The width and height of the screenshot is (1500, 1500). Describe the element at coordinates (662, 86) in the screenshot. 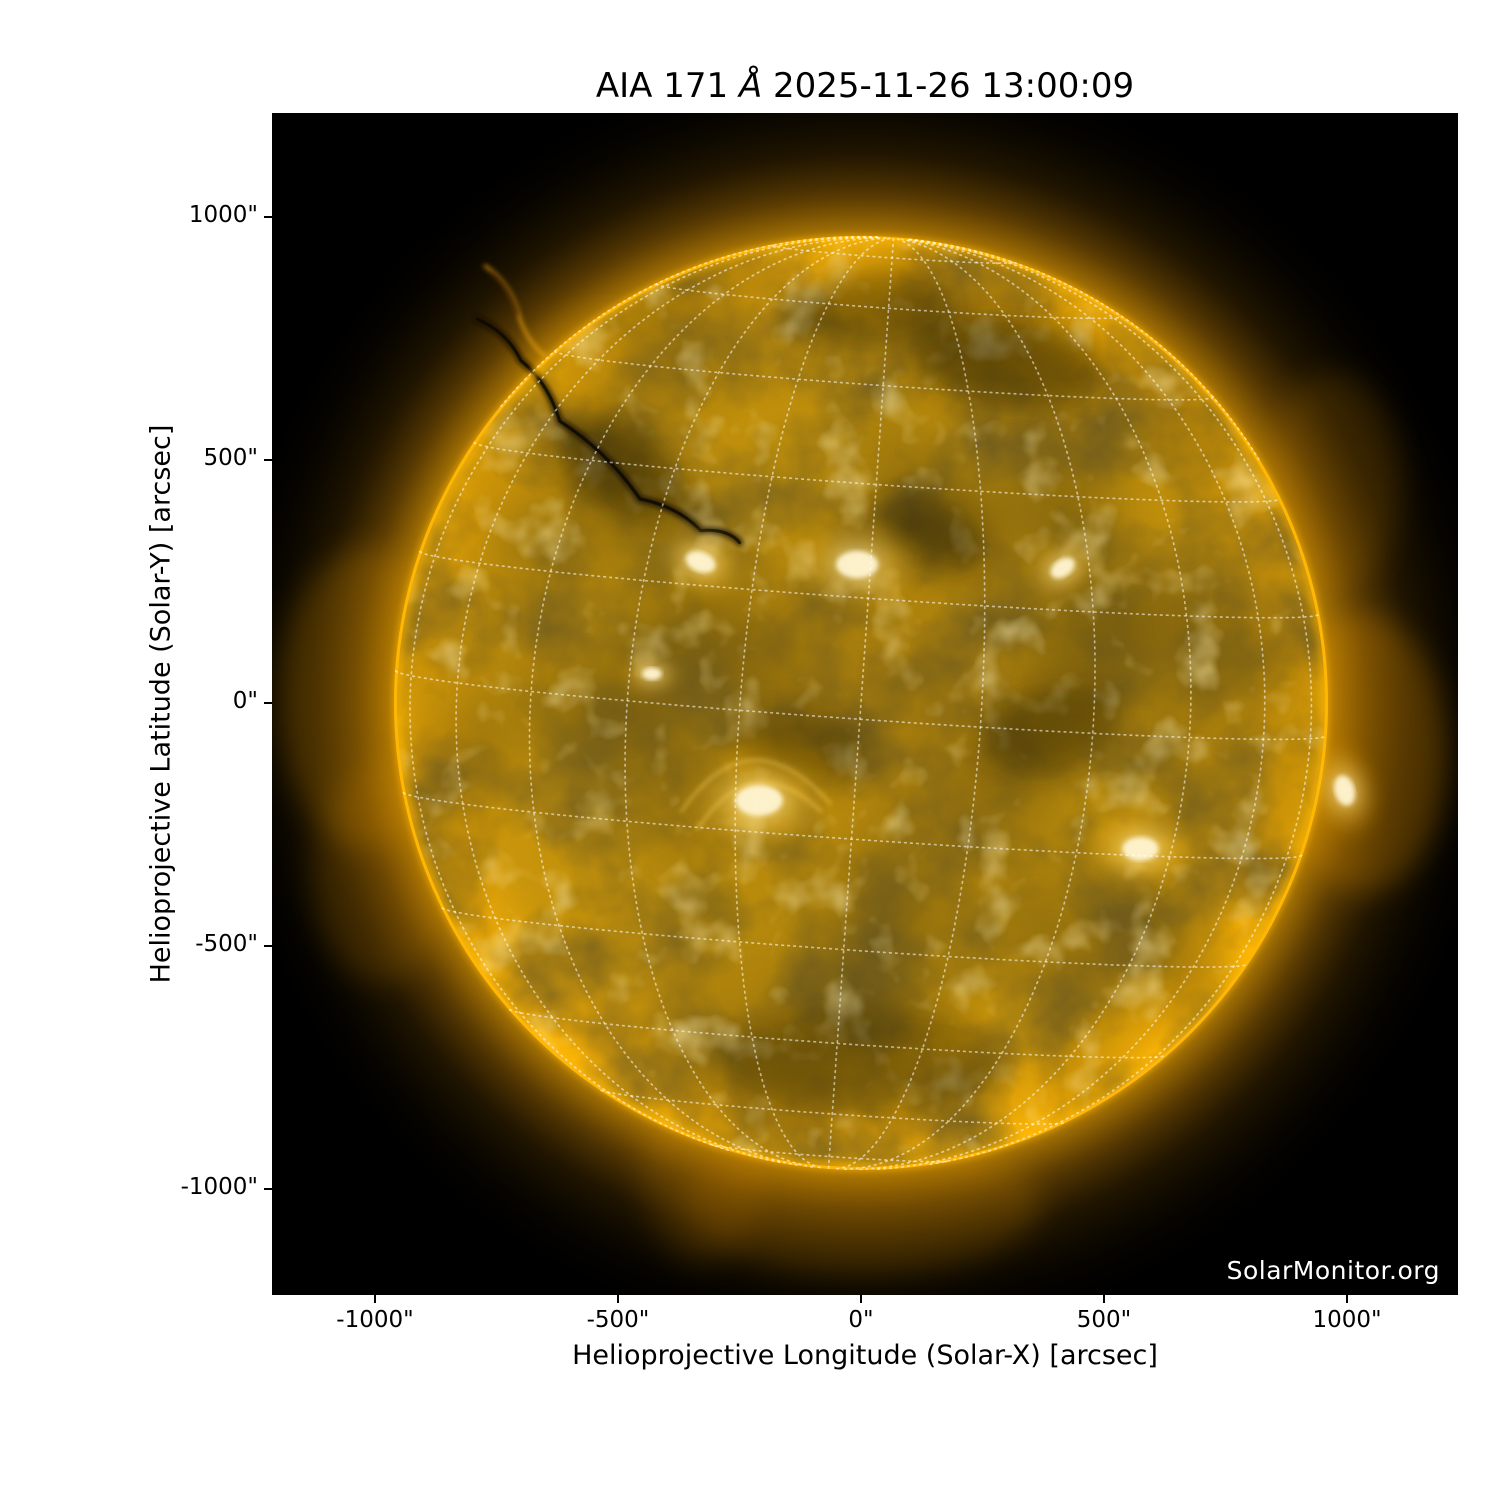

I see `title-instrument: AIA 171` at that location.